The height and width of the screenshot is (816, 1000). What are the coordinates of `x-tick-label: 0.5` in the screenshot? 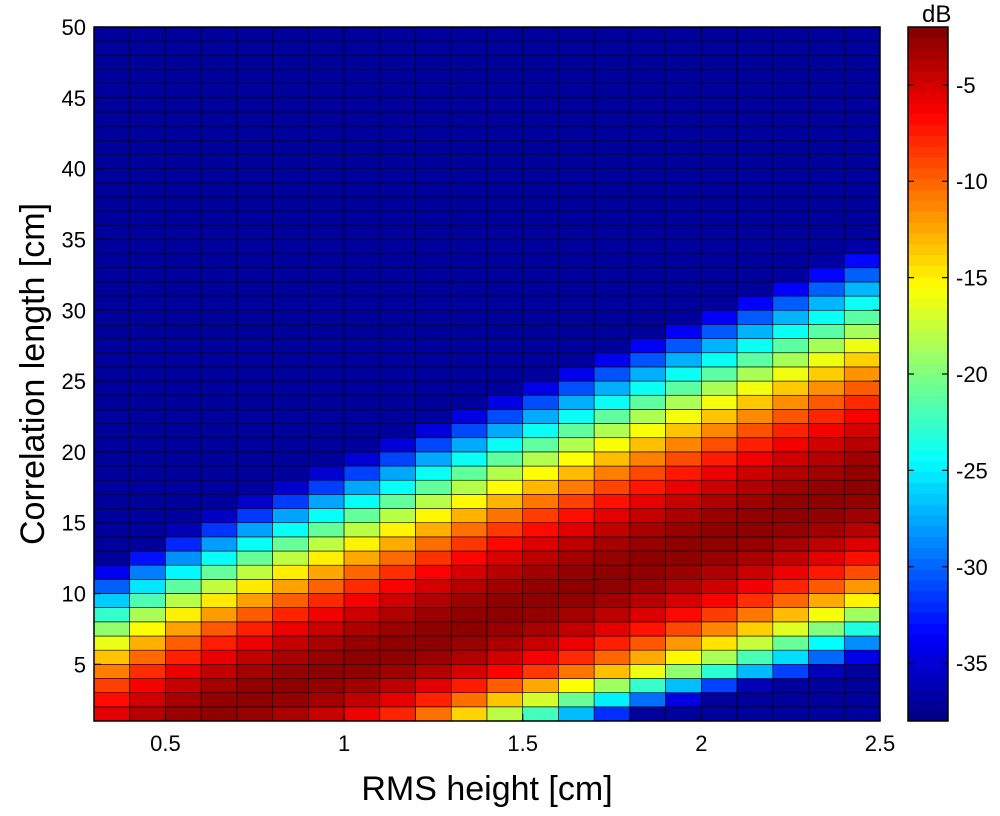 It's located at (165, 743).